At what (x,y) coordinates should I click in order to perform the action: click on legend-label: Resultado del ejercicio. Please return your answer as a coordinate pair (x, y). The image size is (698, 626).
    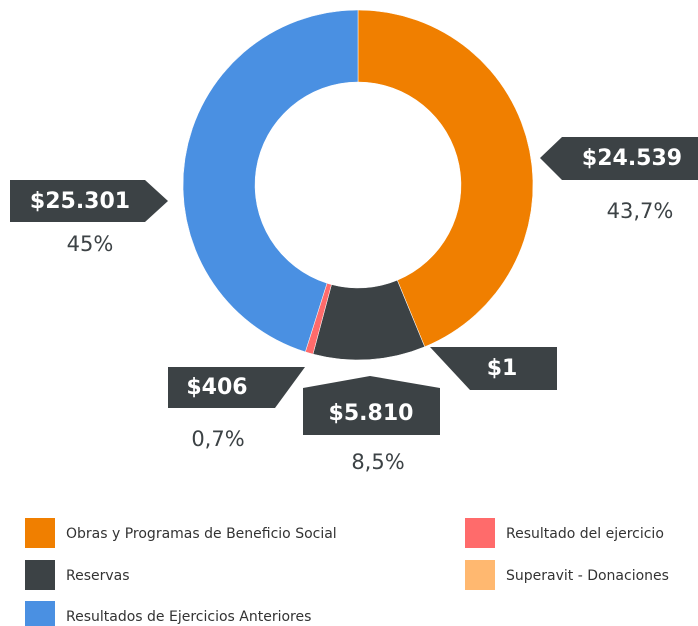
    Looking at the image, I should click on (585, 534).